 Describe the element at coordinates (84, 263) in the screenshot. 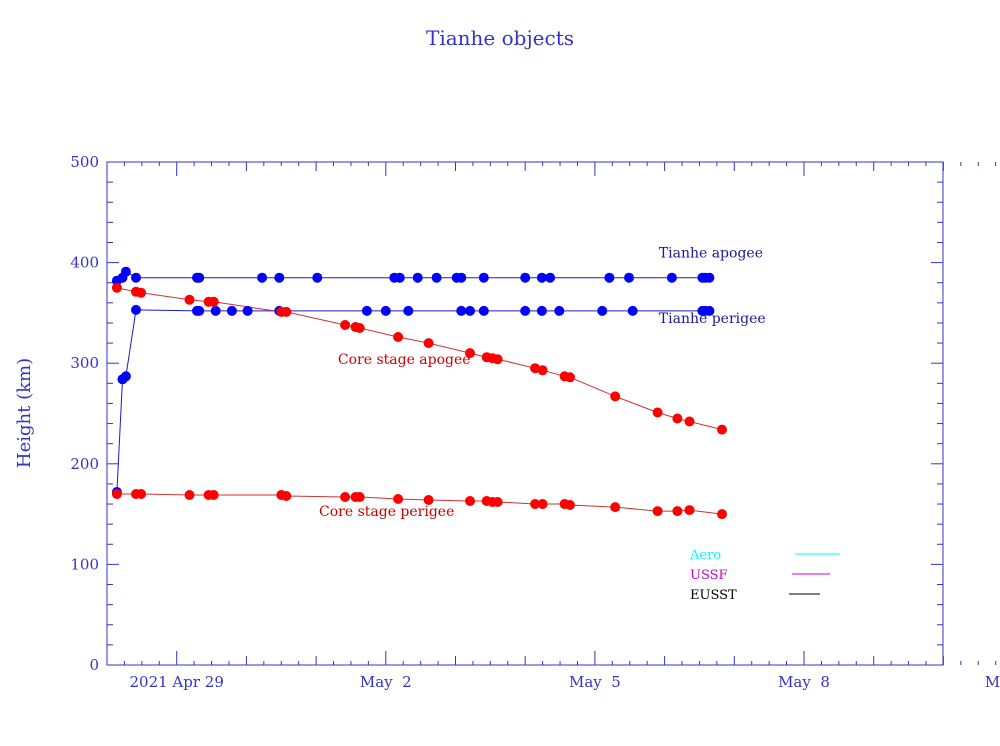

I see `y-tick-label: 400` at that location.